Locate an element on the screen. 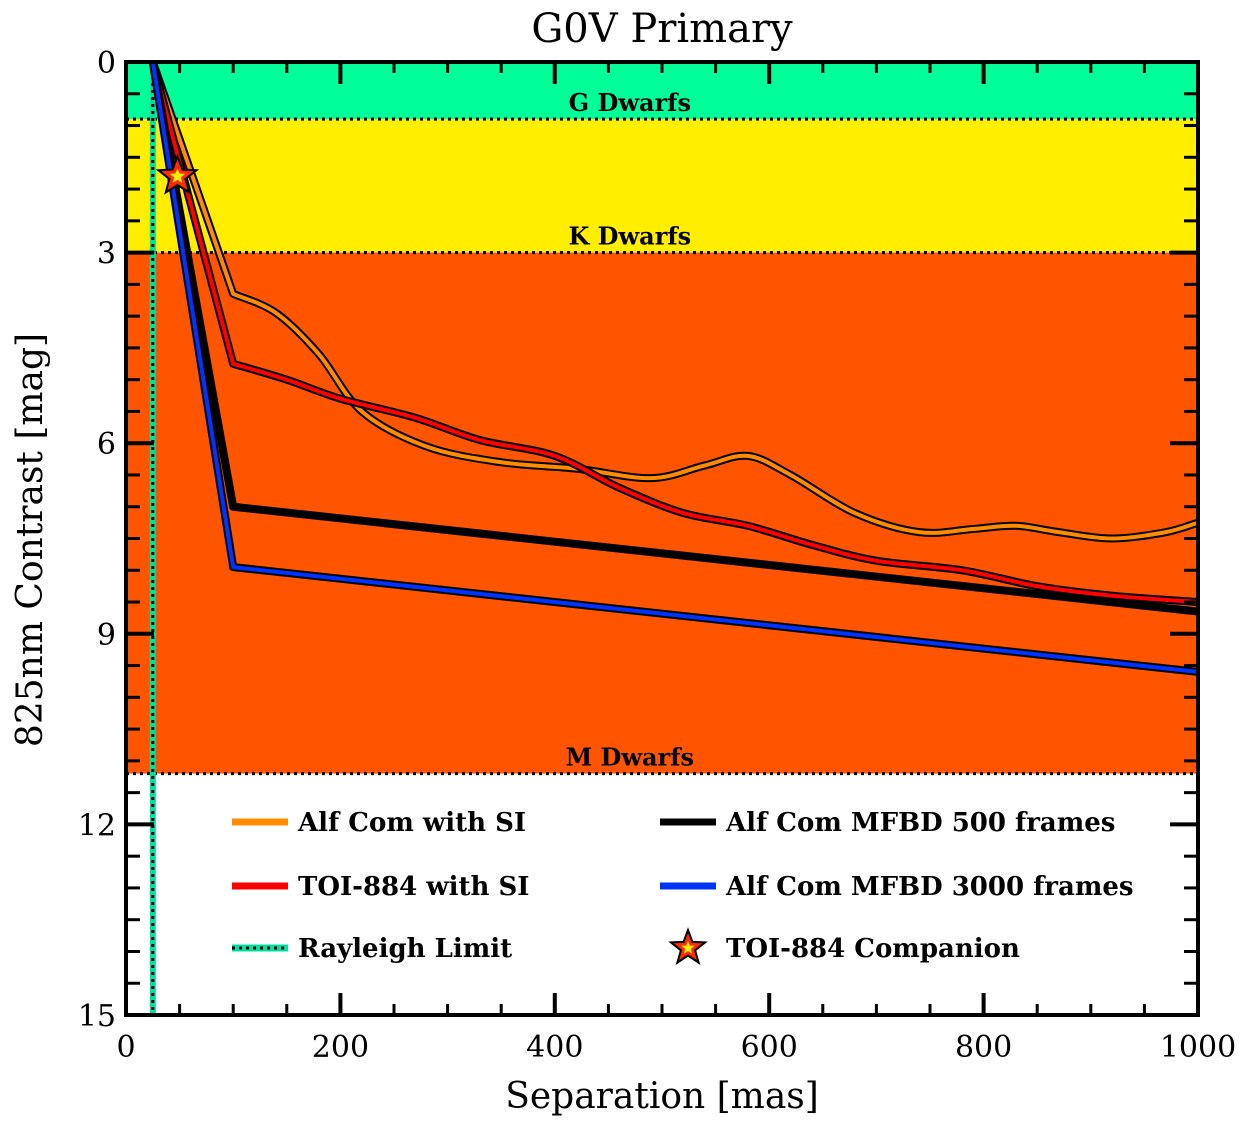 This screenshot has width=1249, height=1126. x-tick-label: 400 is located at coordinates (554, 1047).